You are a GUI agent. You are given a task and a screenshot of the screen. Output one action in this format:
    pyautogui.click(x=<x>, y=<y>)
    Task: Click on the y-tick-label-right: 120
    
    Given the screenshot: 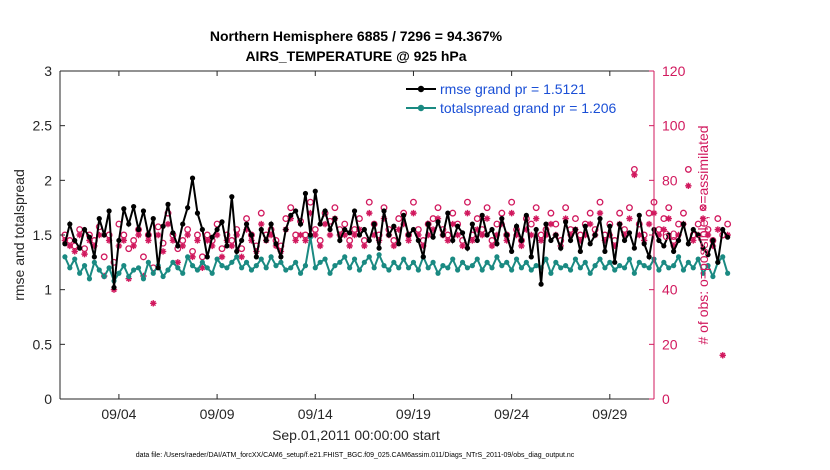 What is the action you would take?
    pyautogui.click(x=674, y=71)
    